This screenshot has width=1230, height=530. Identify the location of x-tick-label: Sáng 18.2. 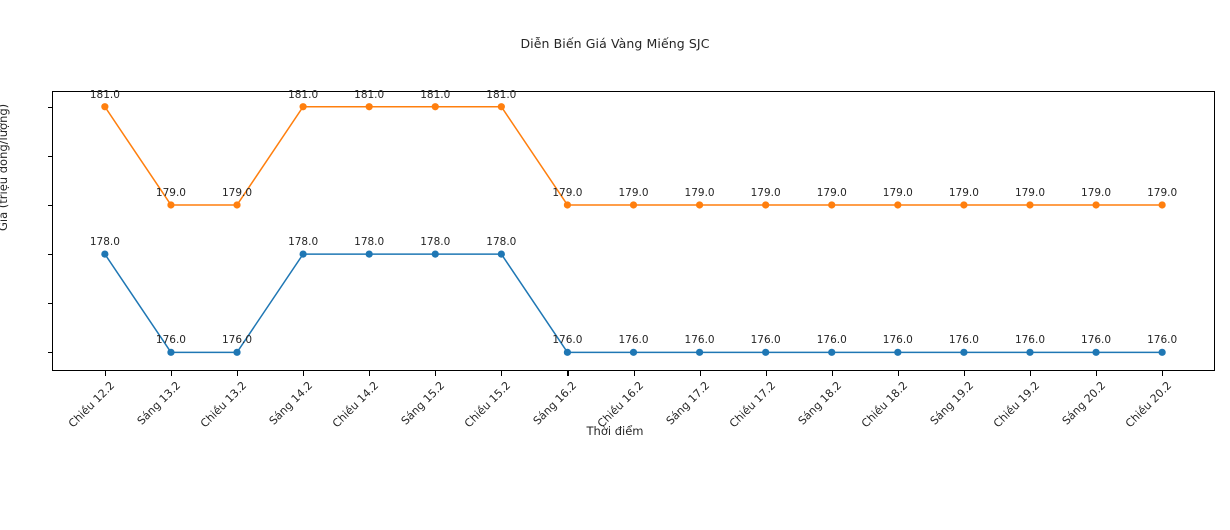
(819, 403).